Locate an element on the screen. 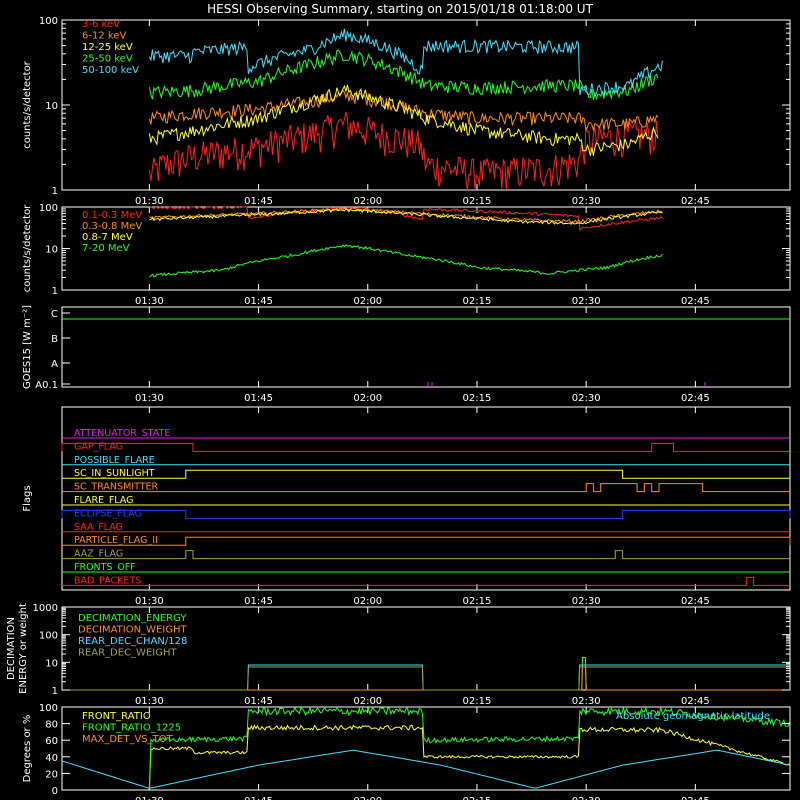 Image resolution: width=800 pixels, height=800 pixels. flag-label: SAA_FLAG is located at coordinates (98, 527).